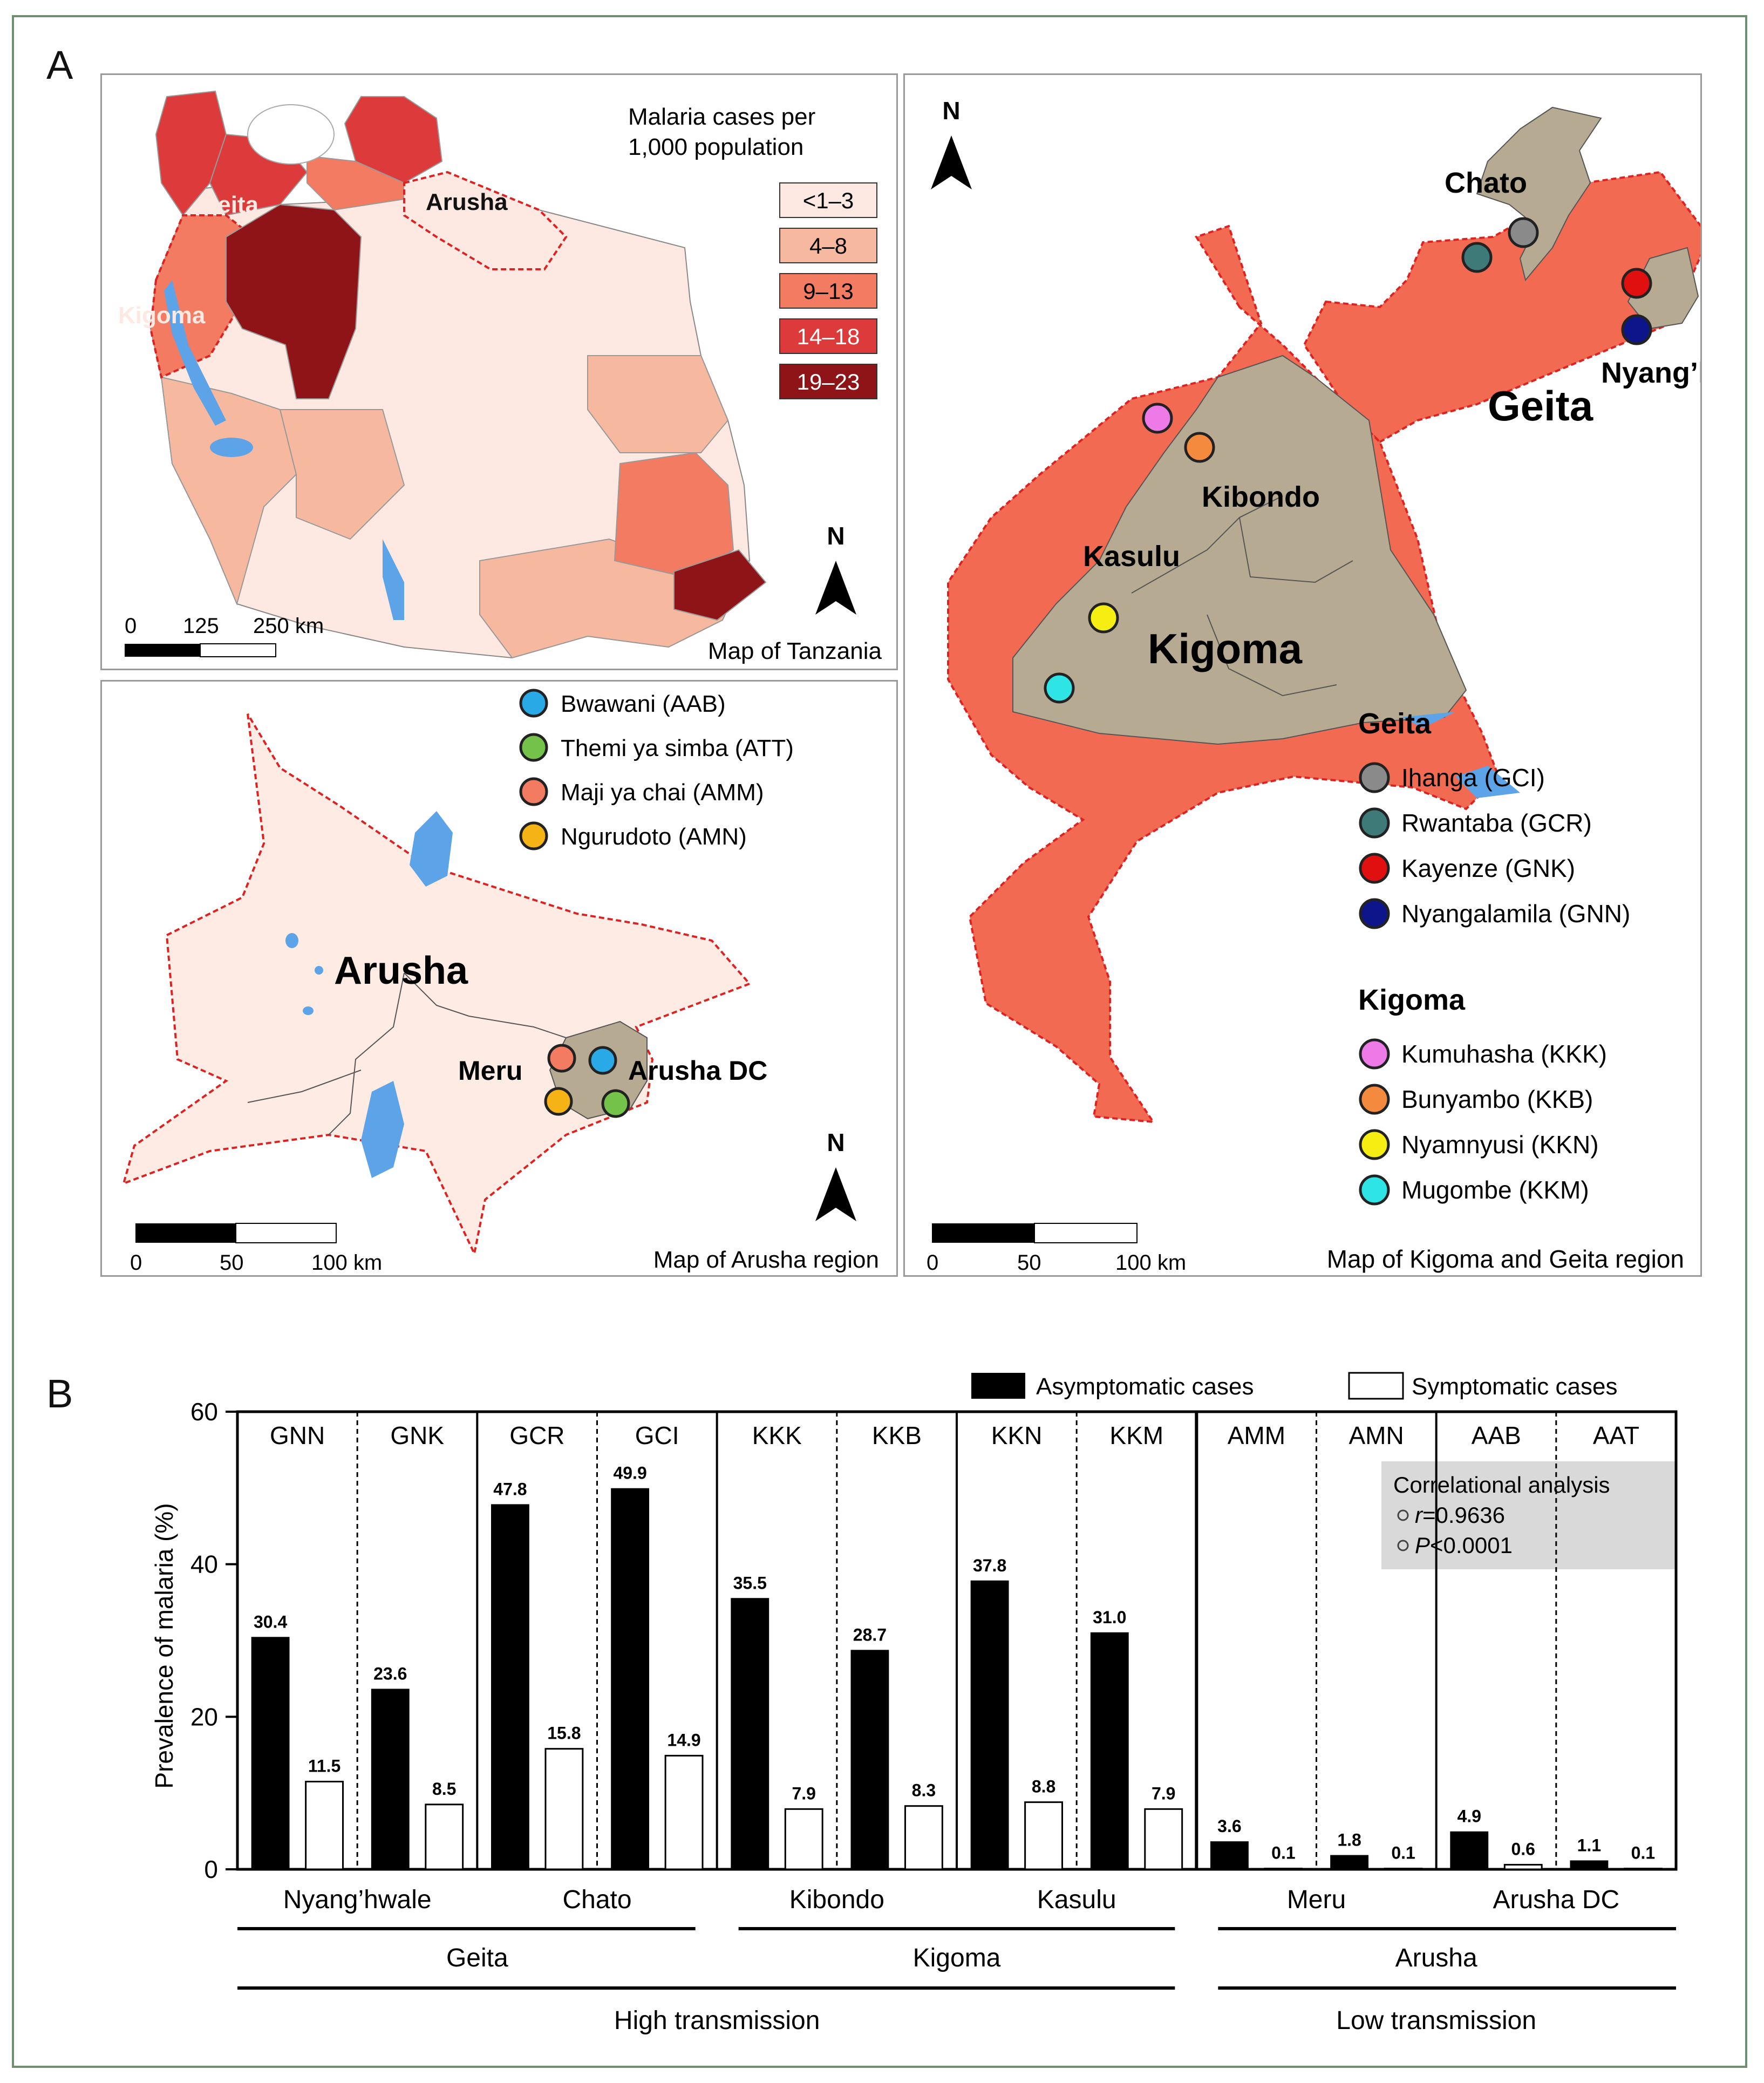 The height and width of the screenshot is (2083, 1764). I want to click on bar-label-asymptomatic: 28.7, so click(870, 1635).